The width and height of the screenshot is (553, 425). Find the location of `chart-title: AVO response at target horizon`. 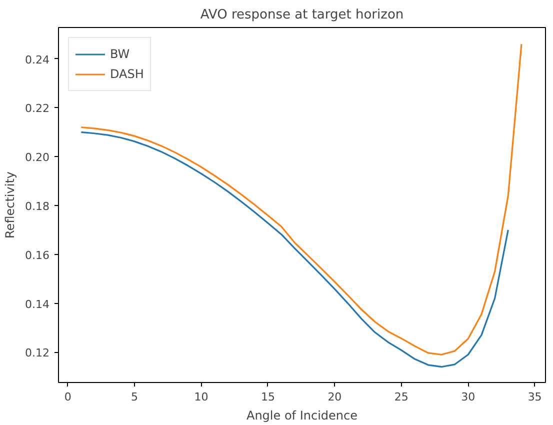

chart-title: AVO response at target horizon is located at coordinates (302, 15).